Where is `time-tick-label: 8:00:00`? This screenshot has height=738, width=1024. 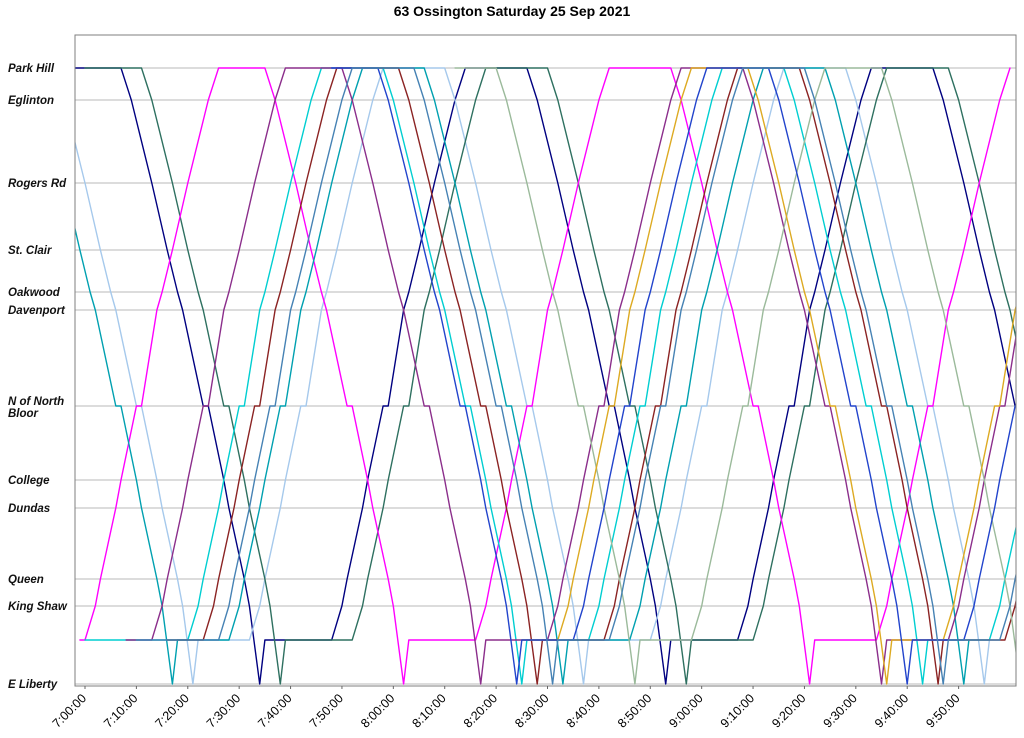 time-tick-label: 8:00:00 is located at coordinates (377, 710).